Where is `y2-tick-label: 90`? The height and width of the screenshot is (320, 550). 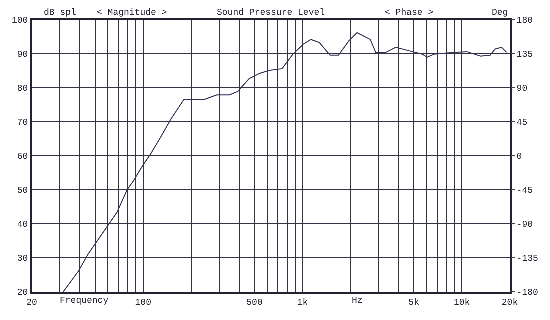 y2-tick-label: 90 is located at coordinates (522, 89).